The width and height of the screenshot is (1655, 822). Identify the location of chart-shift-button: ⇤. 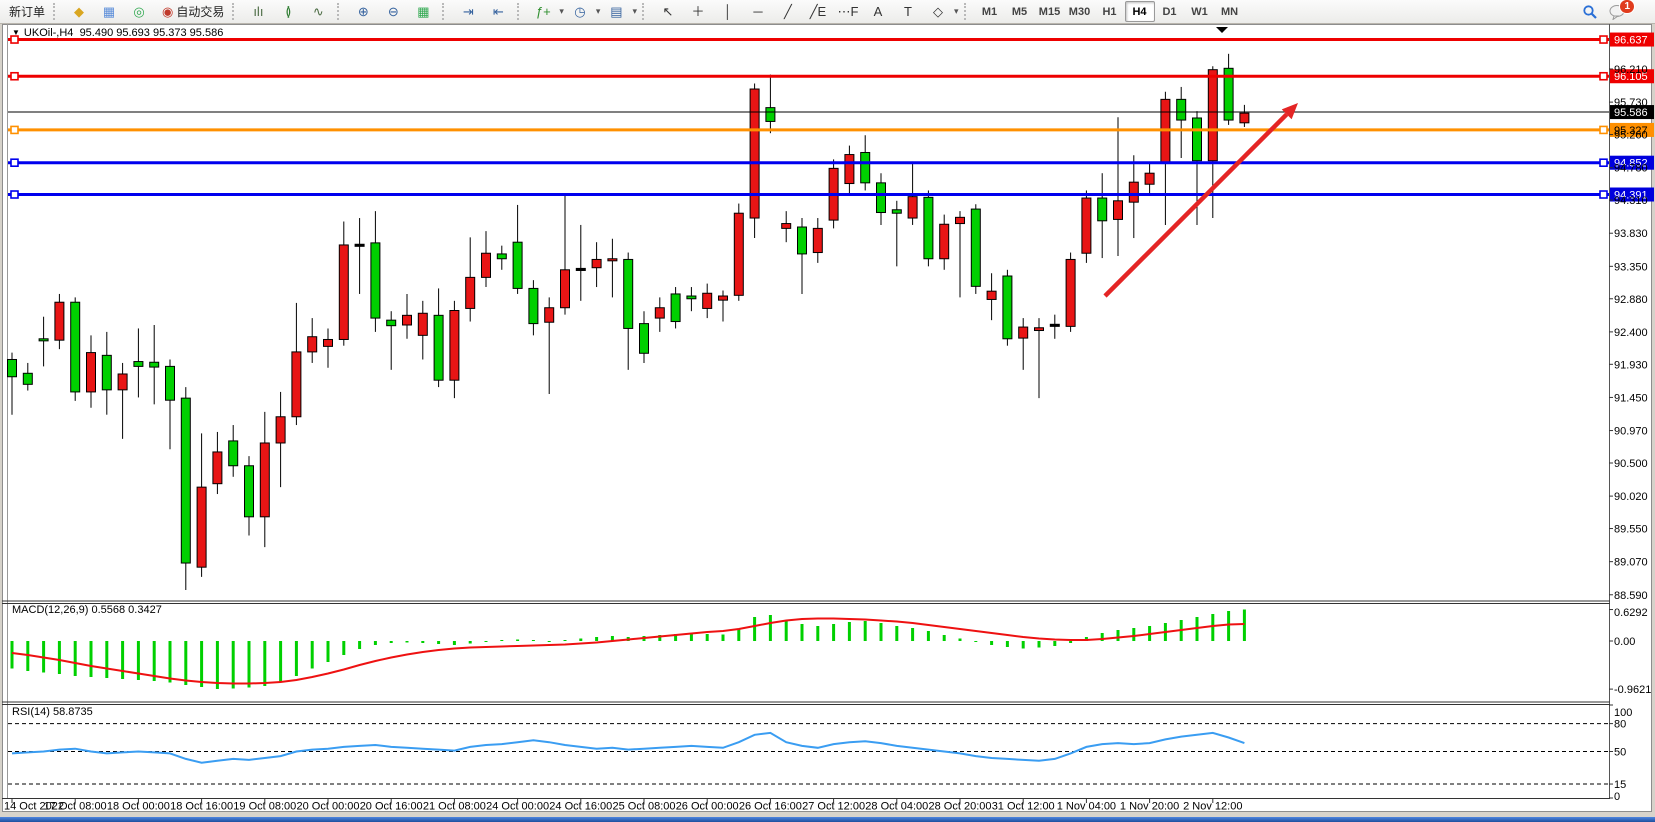
(498, 11).